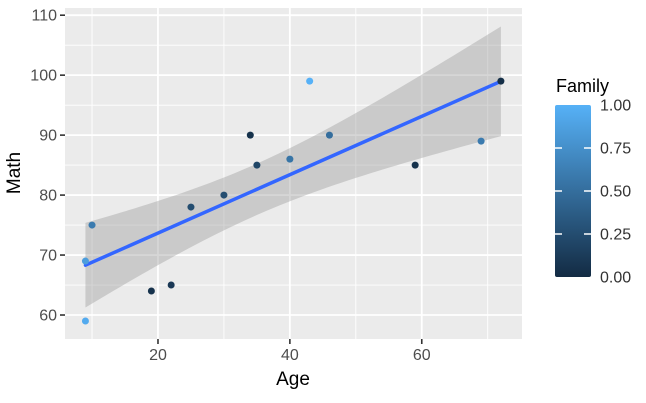  I want to click on legend-tick-label: 0.50, so click(615, 192).